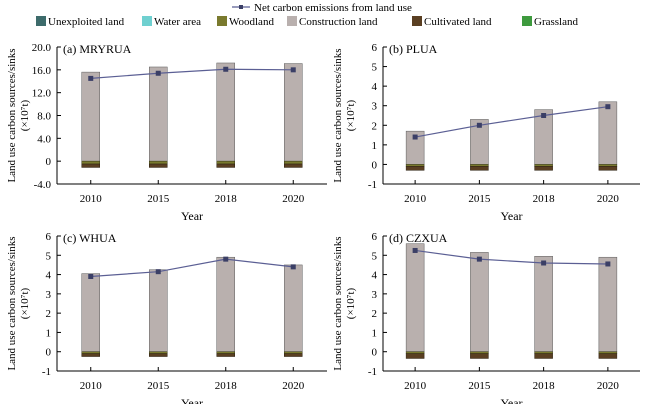 The height and width of the screenshot is (409, 650). Describe the element at coordinates (43, 185) in the screenshot. I see `y-tick-label: -4.0` at that location.